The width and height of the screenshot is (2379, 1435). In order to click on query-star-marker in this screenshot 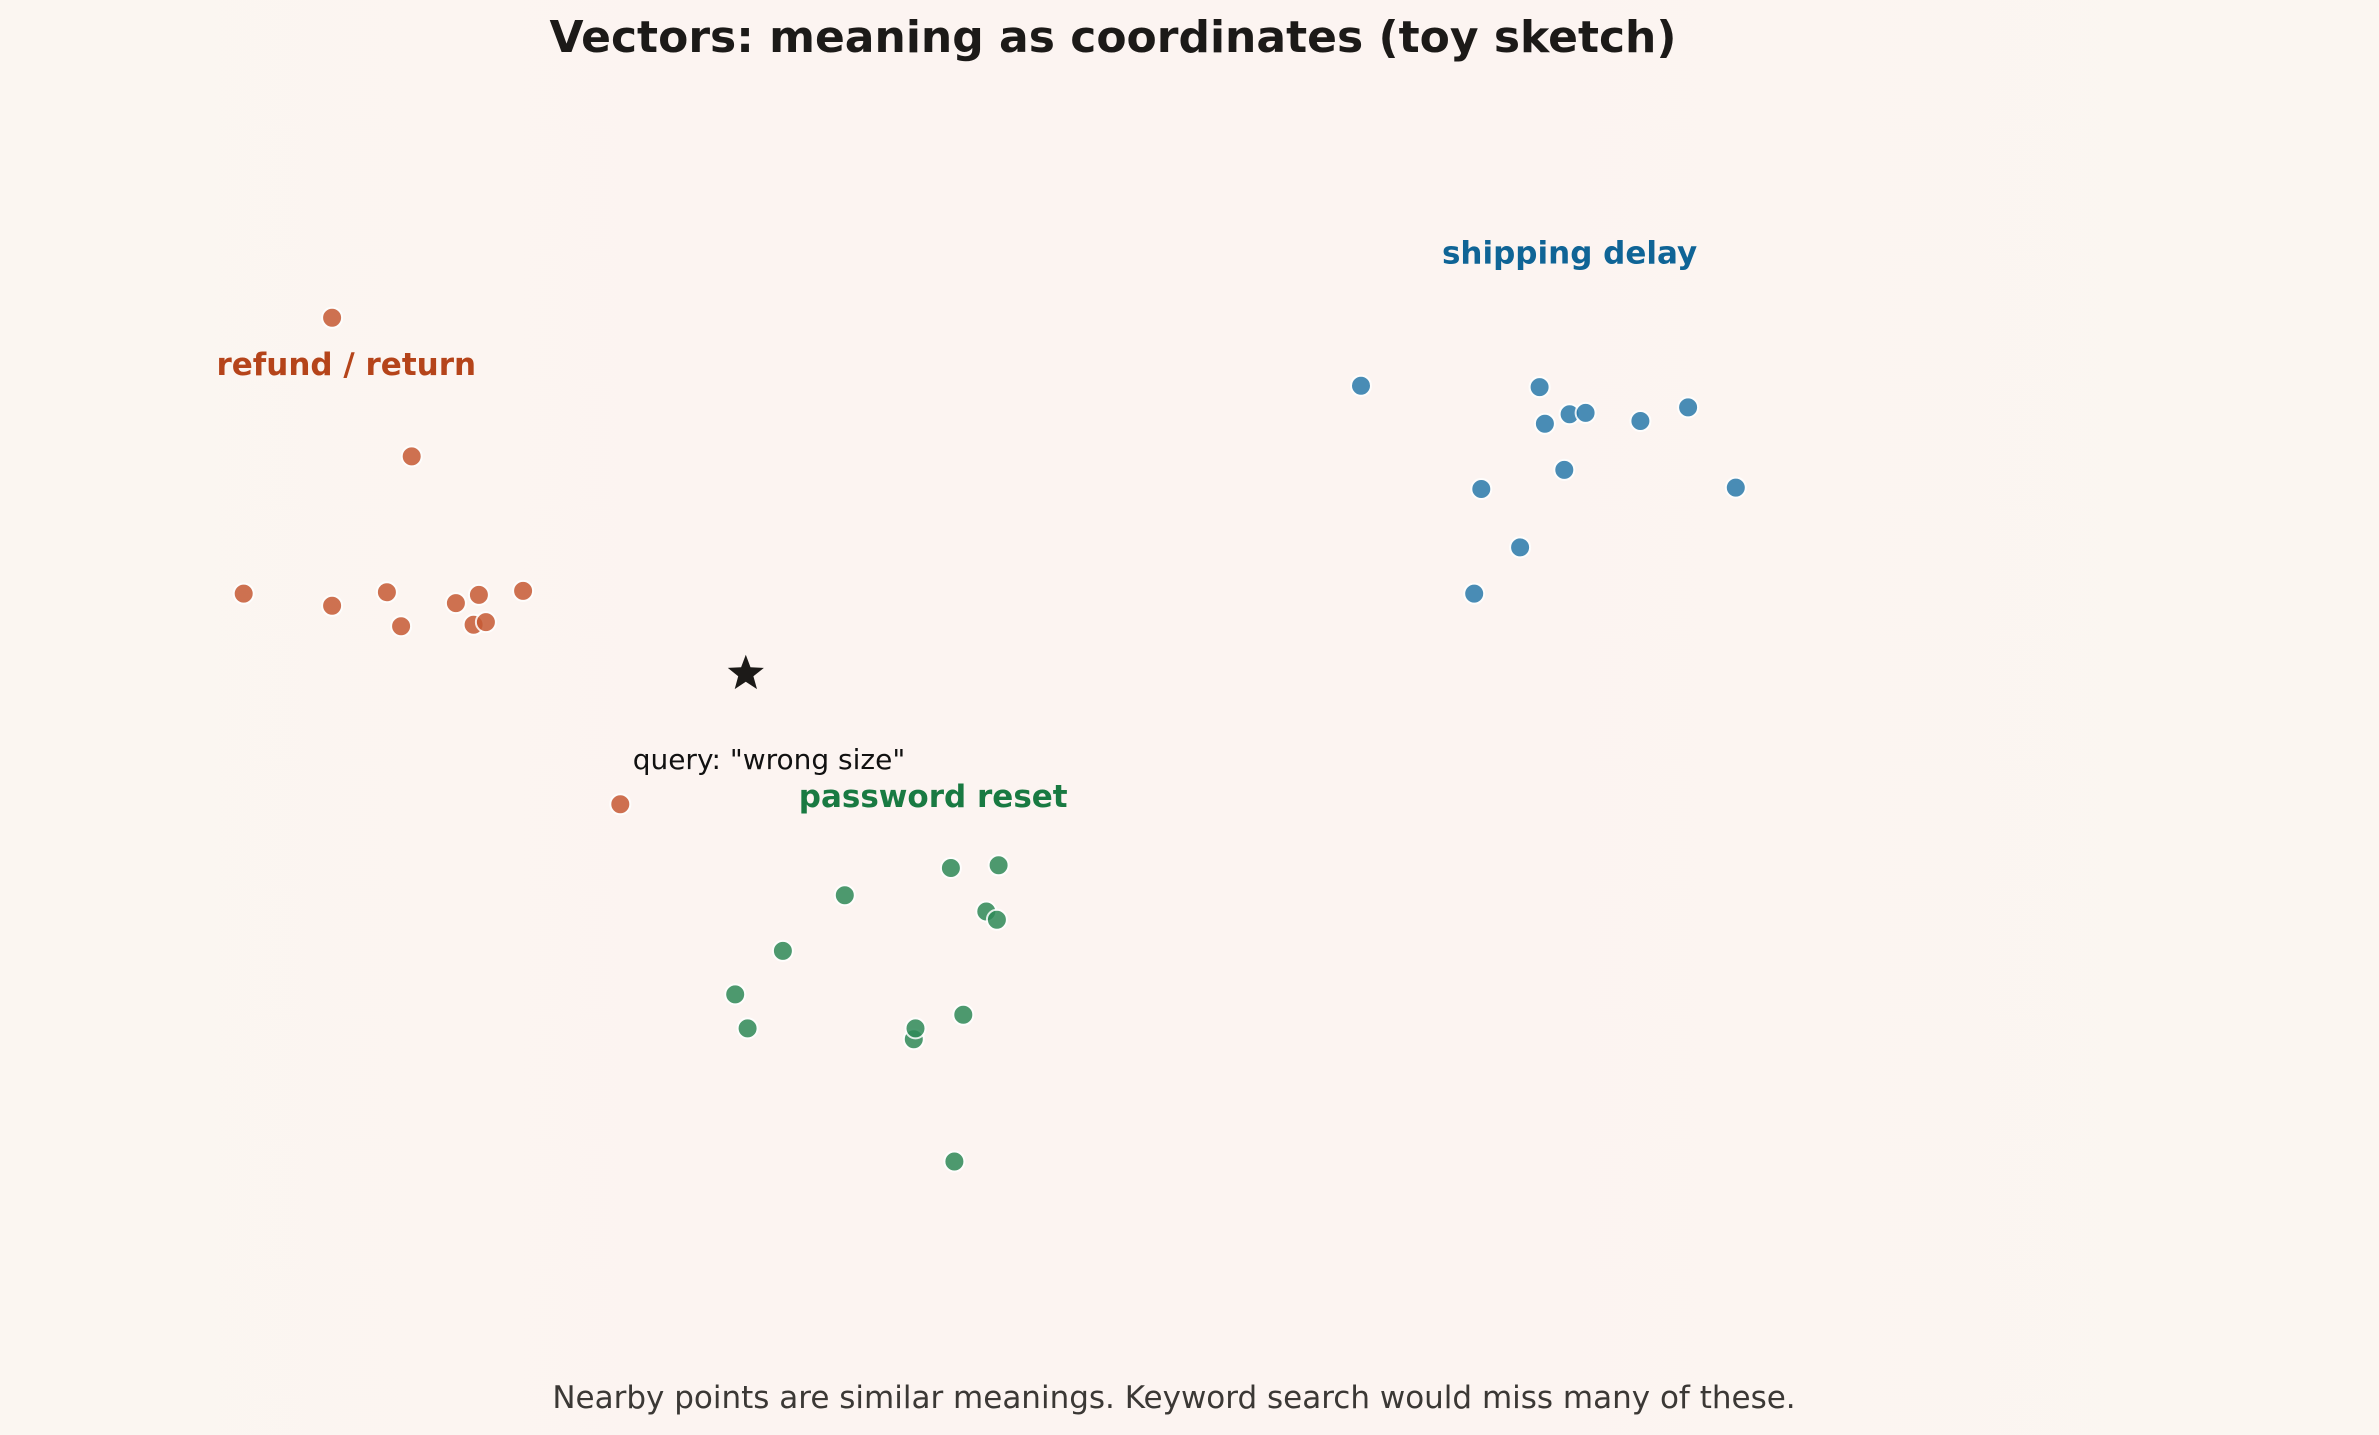, I will do `click(745, 672)`.